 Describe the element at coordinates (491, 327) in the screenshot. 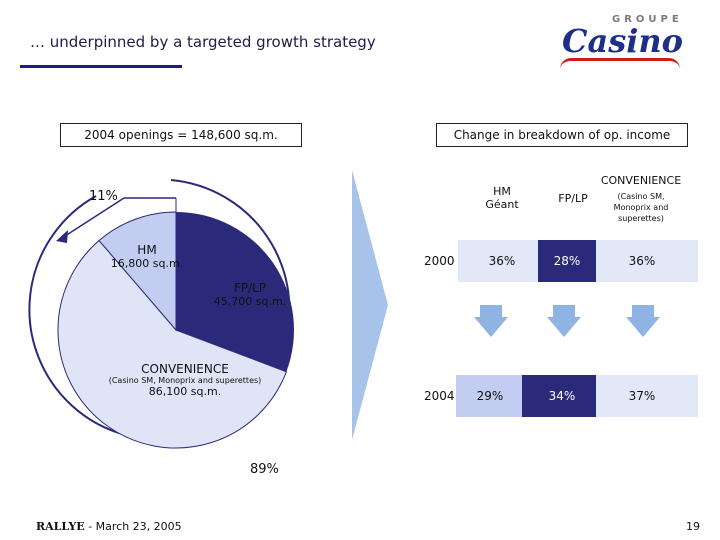

I see `down-arrow-hm-head` at that location.